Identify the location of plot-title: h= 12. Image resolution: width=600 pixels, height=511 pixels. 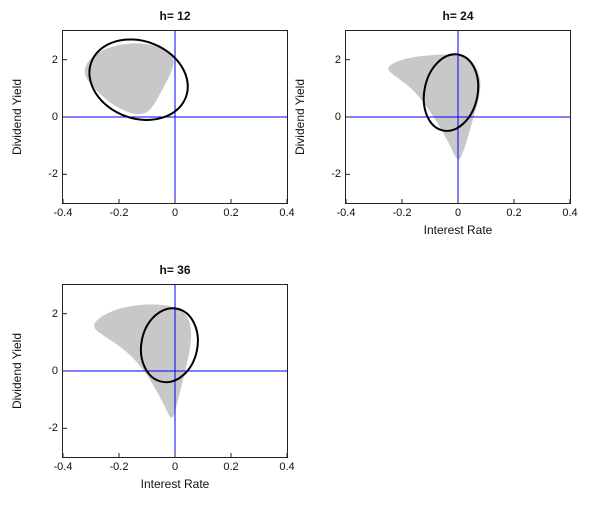
(175, 16).